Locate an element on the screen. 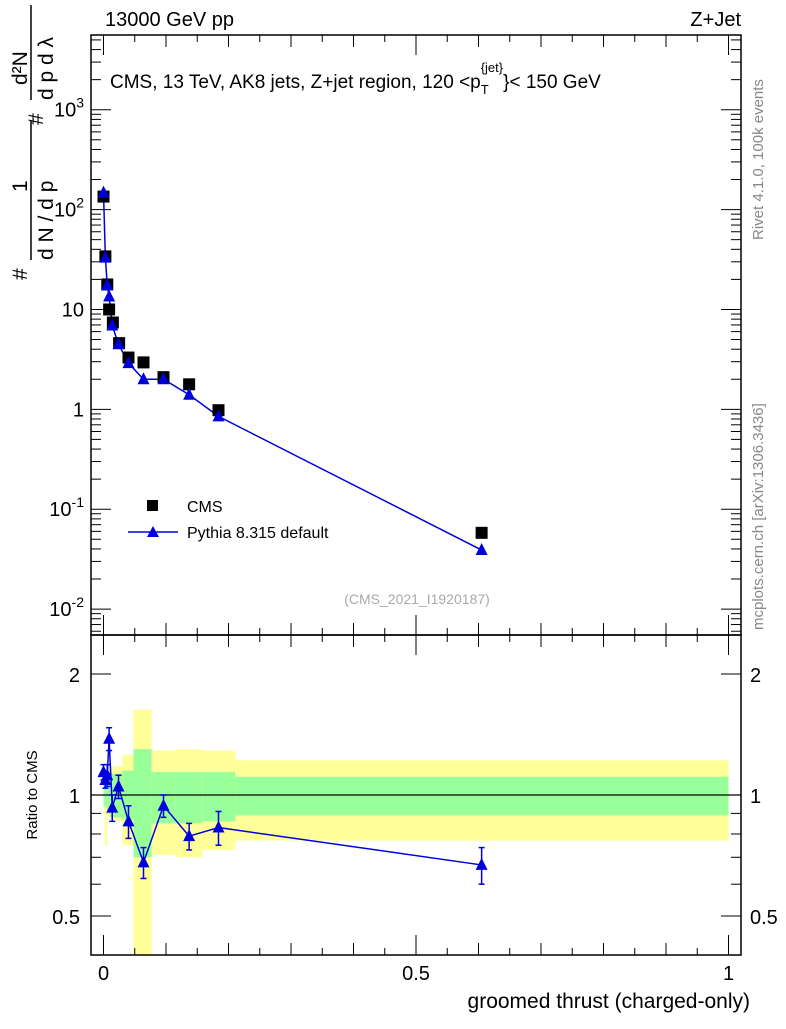 The image size is (786, 1029). legend-label-mc: Pythia 8.315 default is located at coordinates (258, 533).